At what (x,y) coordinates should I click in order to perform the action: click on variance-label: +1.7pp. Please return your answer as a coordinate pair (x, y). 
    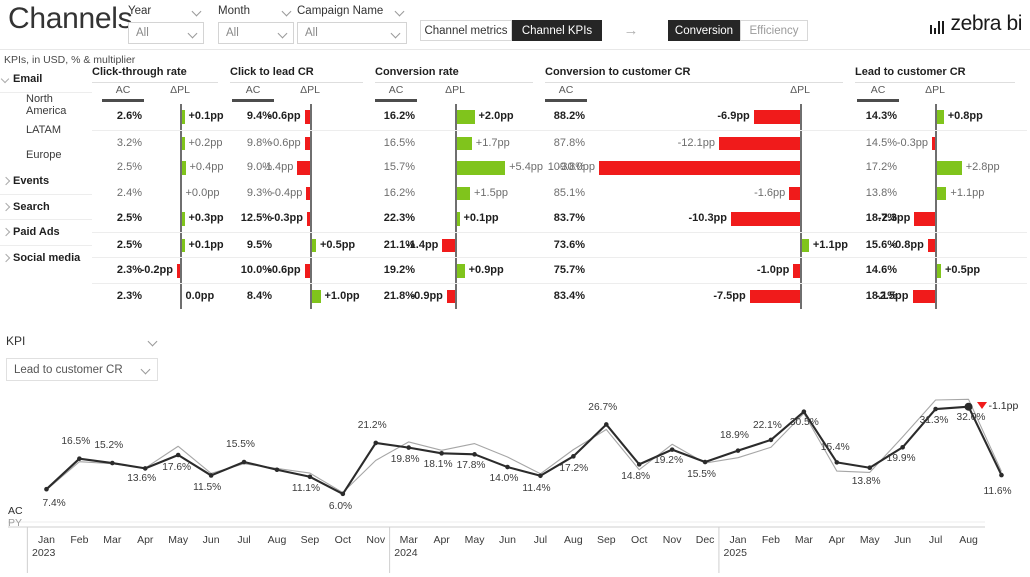
    Looking at the image, I should click on (492, 142).